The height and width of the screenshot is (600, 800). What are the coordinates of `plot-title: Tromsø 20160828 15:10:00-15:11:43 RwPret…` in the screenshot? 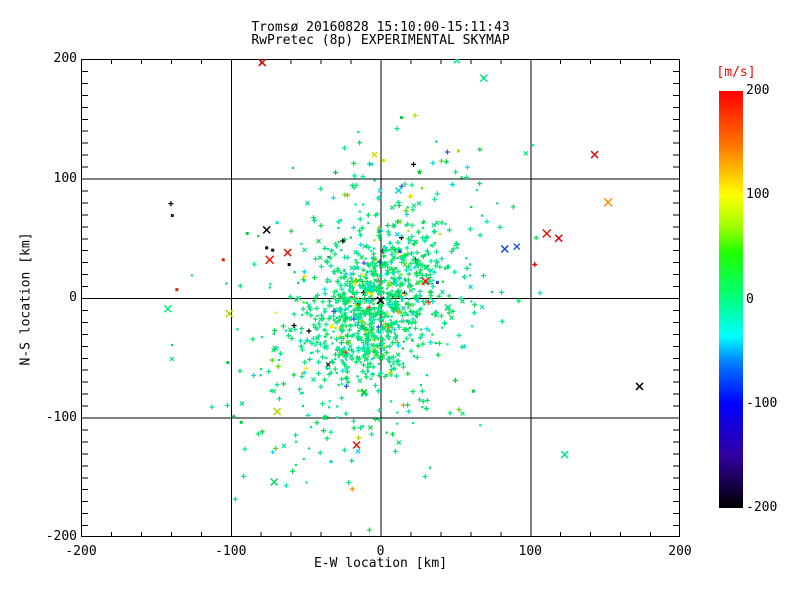 It's located at (380, 34).